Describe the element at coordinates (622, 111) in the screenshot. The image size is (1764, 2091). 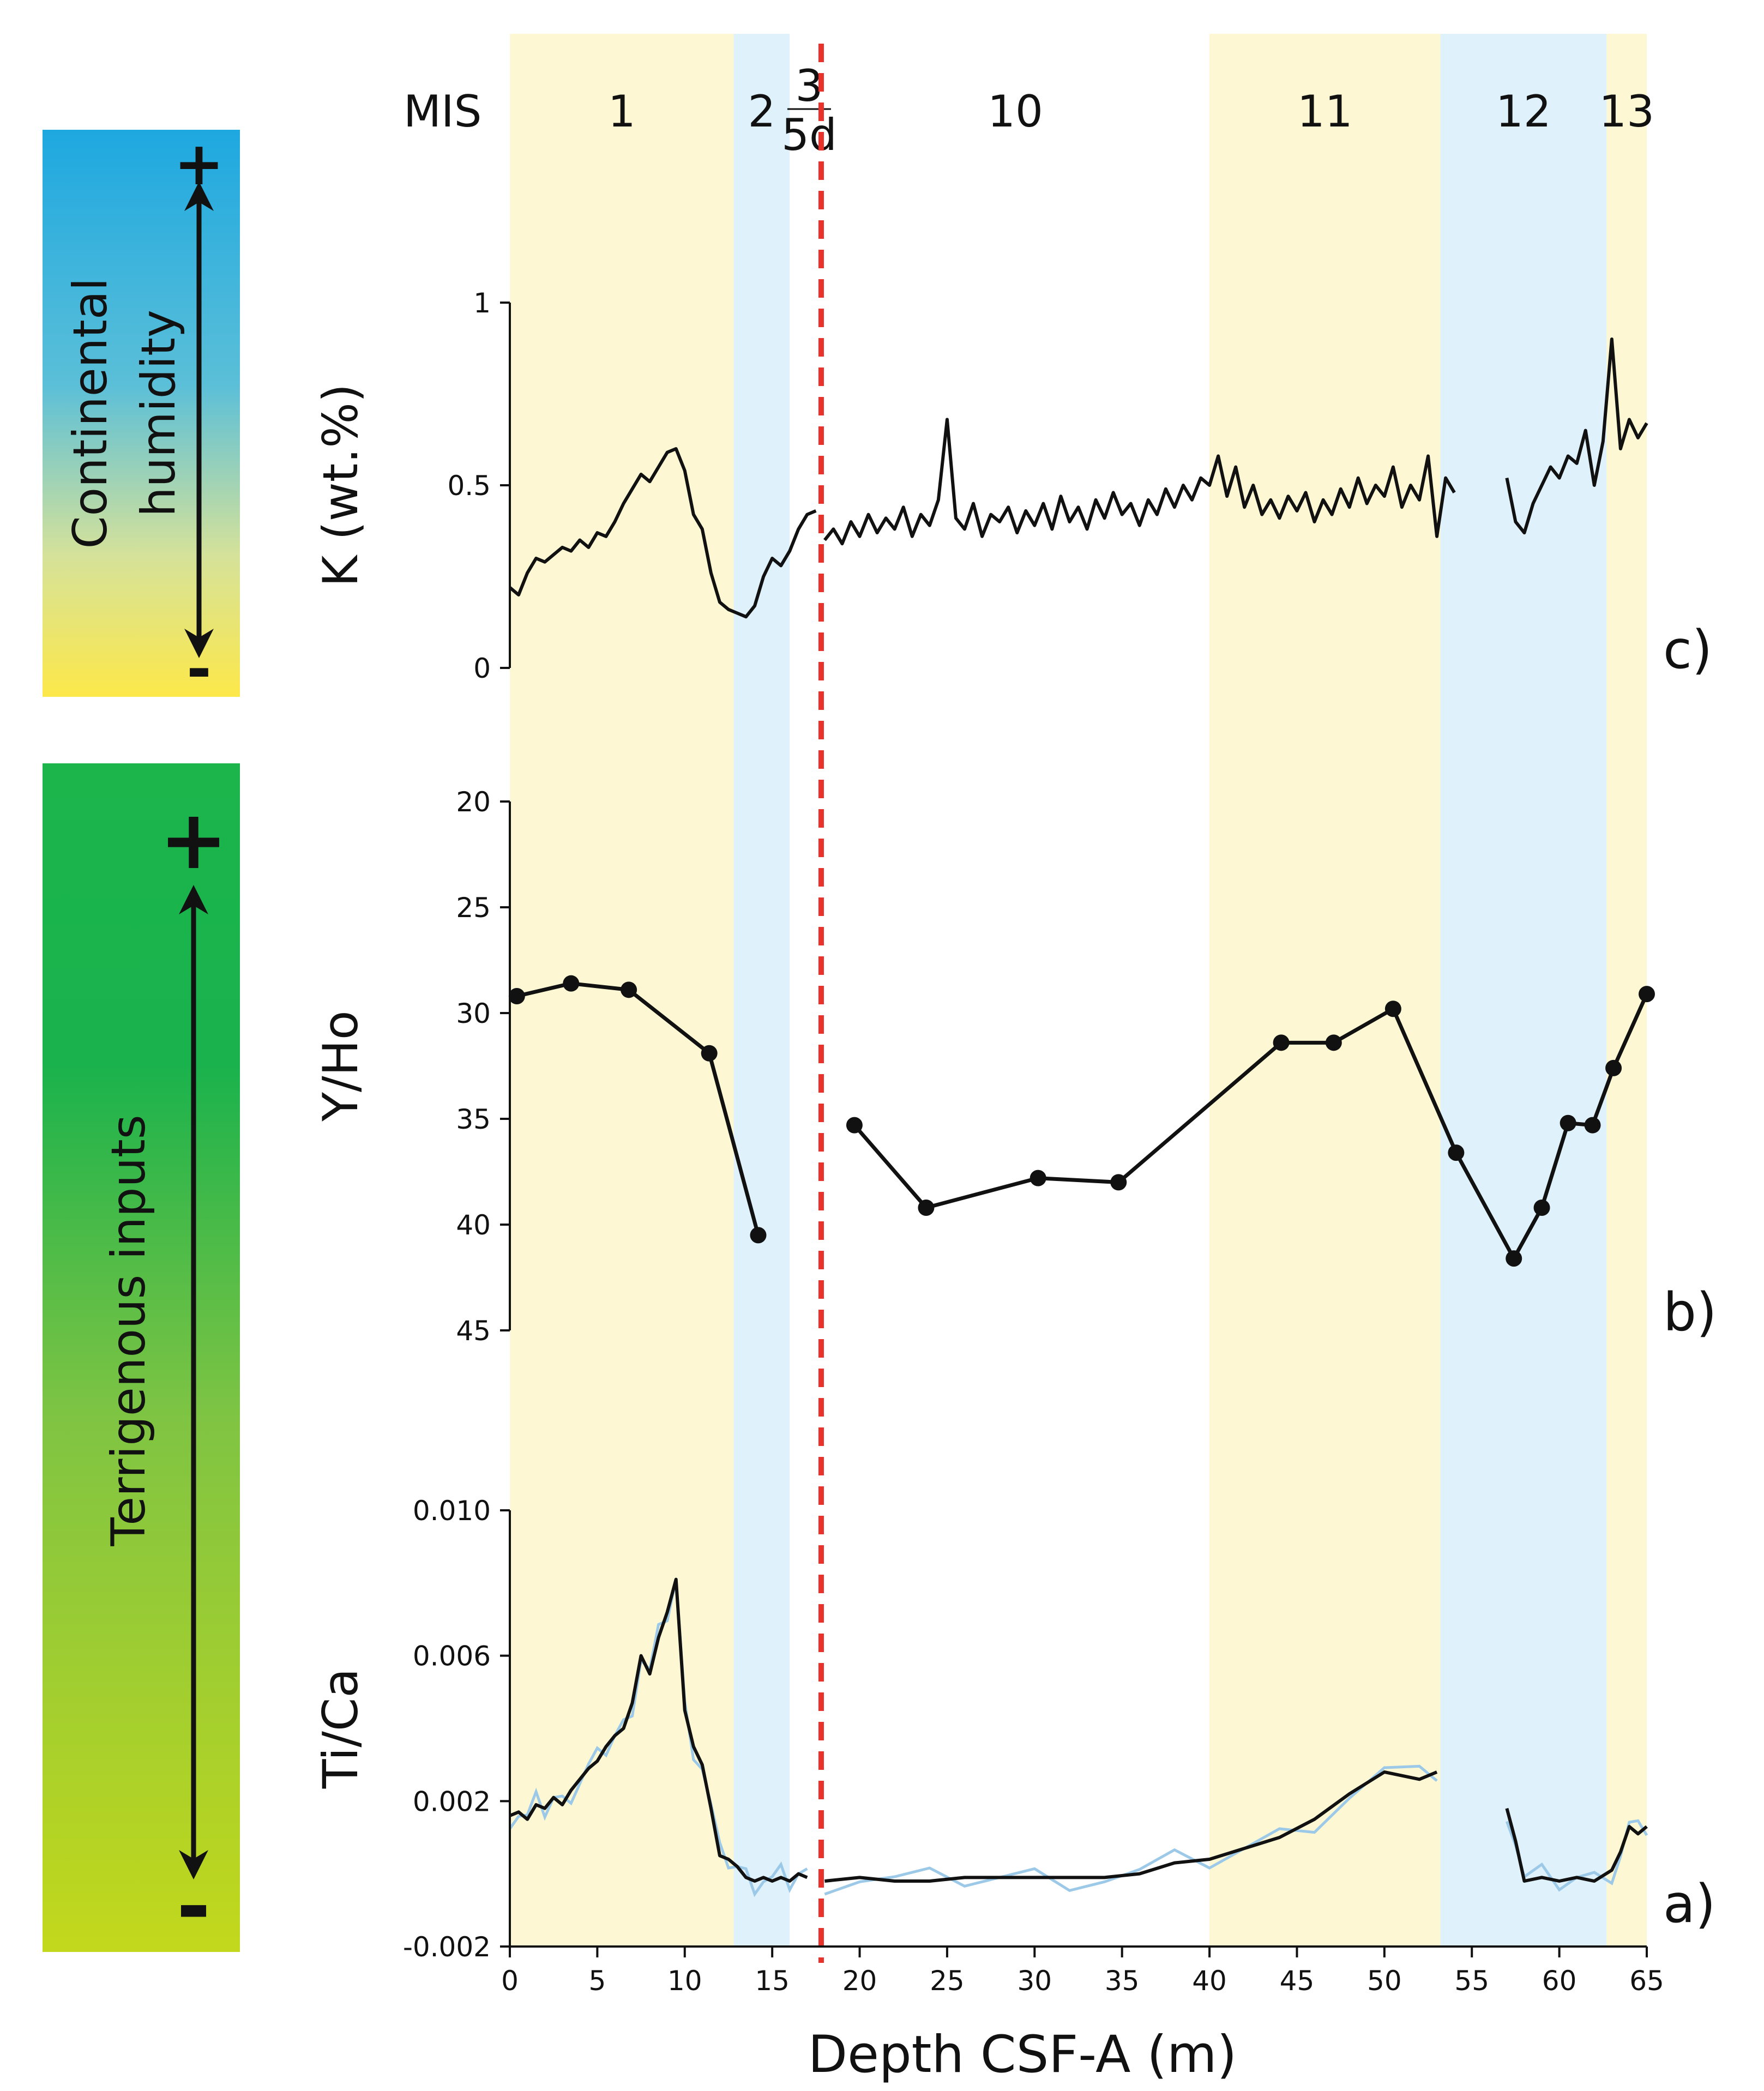
I see `mis-label-1: 1` at that location.